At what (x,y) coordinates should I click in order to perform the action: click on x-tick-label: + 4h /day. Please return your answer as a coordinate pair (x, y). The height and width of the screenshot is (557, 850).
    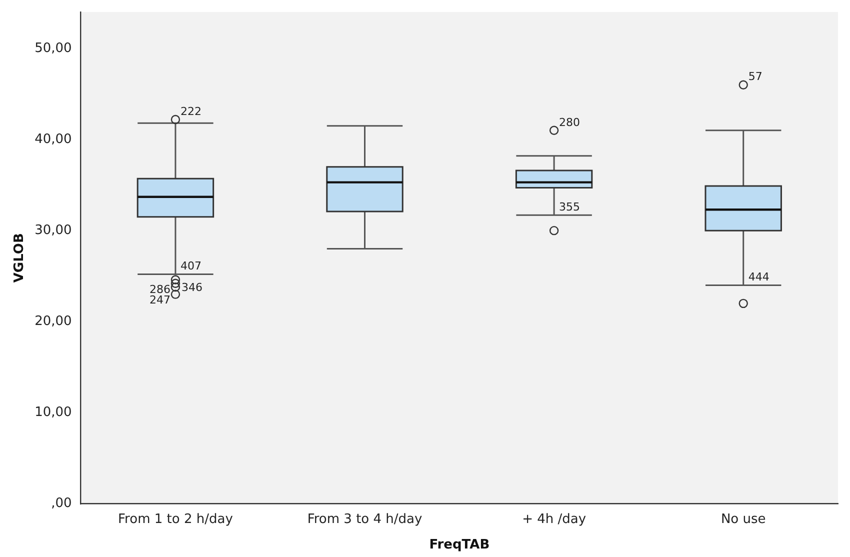
    Looking at the image, I should click on (554, 519).